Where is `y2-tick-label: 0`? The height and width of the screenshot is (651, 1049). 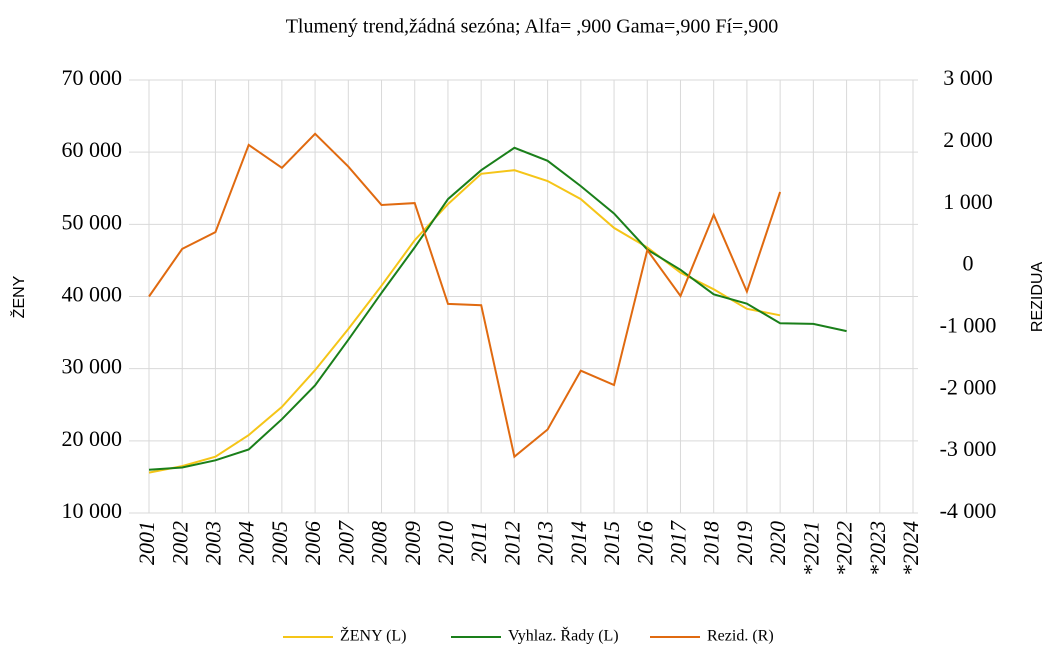
y2-tick-label: 0 is located at coordinates (968, 263).